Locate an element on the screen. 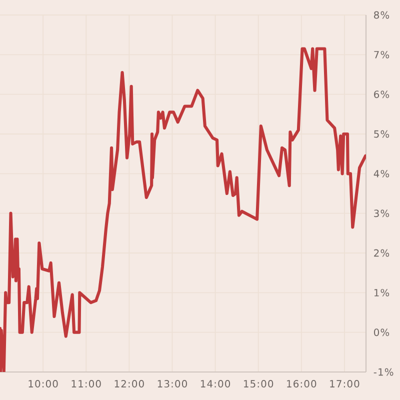 The image size is (400, 400). x-tick-label: 10:00 is located at coordinates (43, 384).